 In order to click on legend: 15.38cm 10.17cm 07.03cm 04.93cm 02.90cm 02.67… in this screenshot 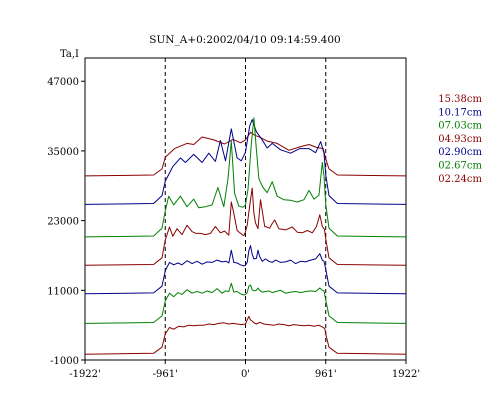, I will do `click(460, 139)`.